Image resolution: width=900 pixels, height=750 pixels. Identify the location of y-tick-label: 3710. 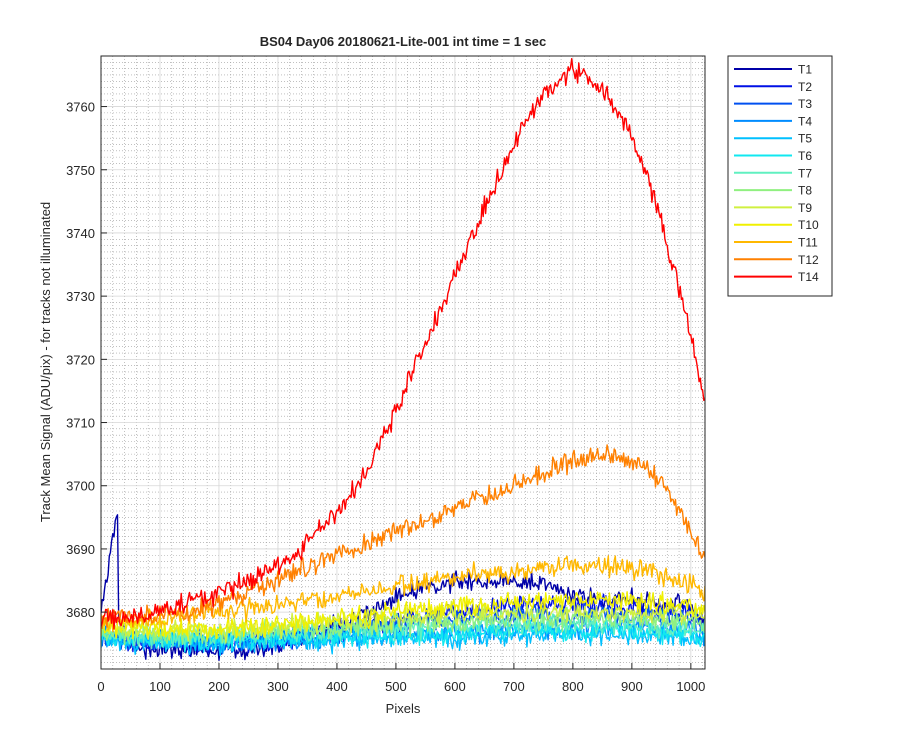
(80, 423).